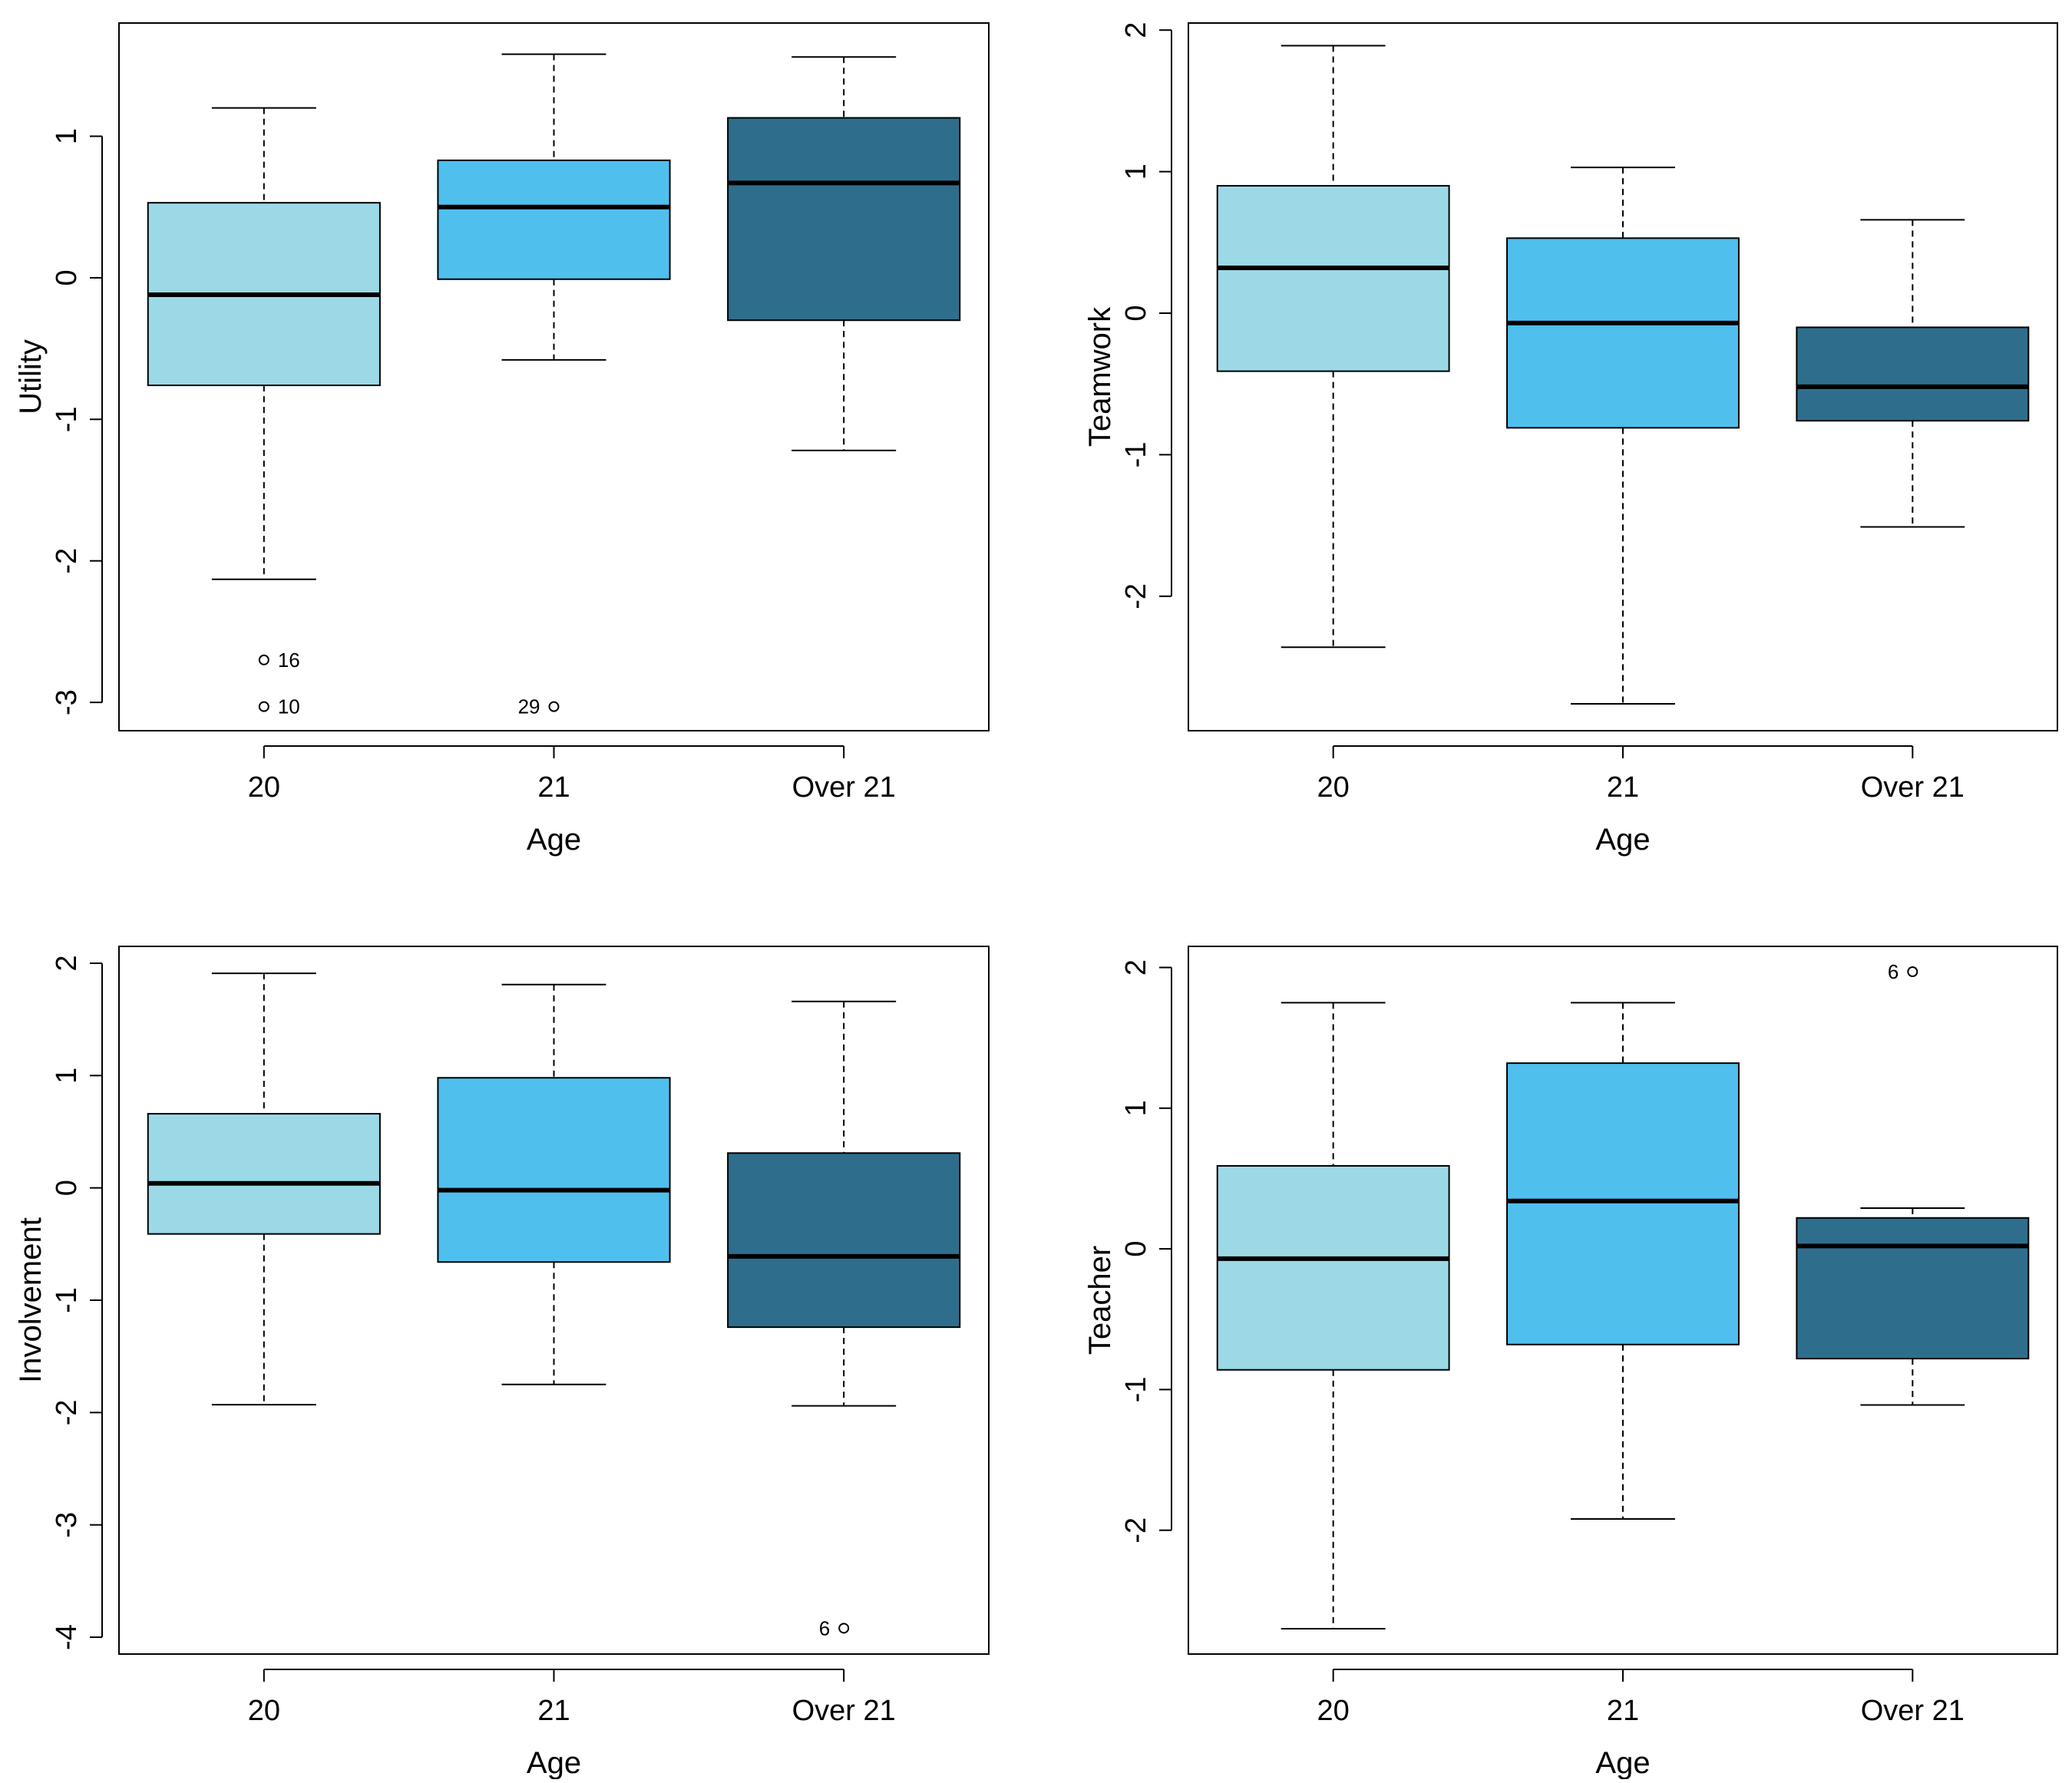  I want to click on y-axis-title: Teamwork, so click(1100, 376).